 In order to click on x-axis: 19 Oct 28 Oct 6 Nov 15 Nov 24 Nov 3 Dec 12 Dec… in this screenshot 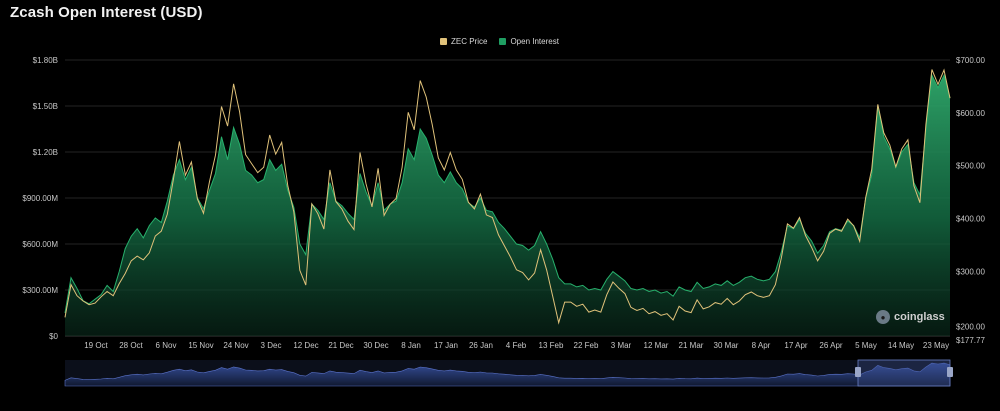, I will do `click(516, 345)`.